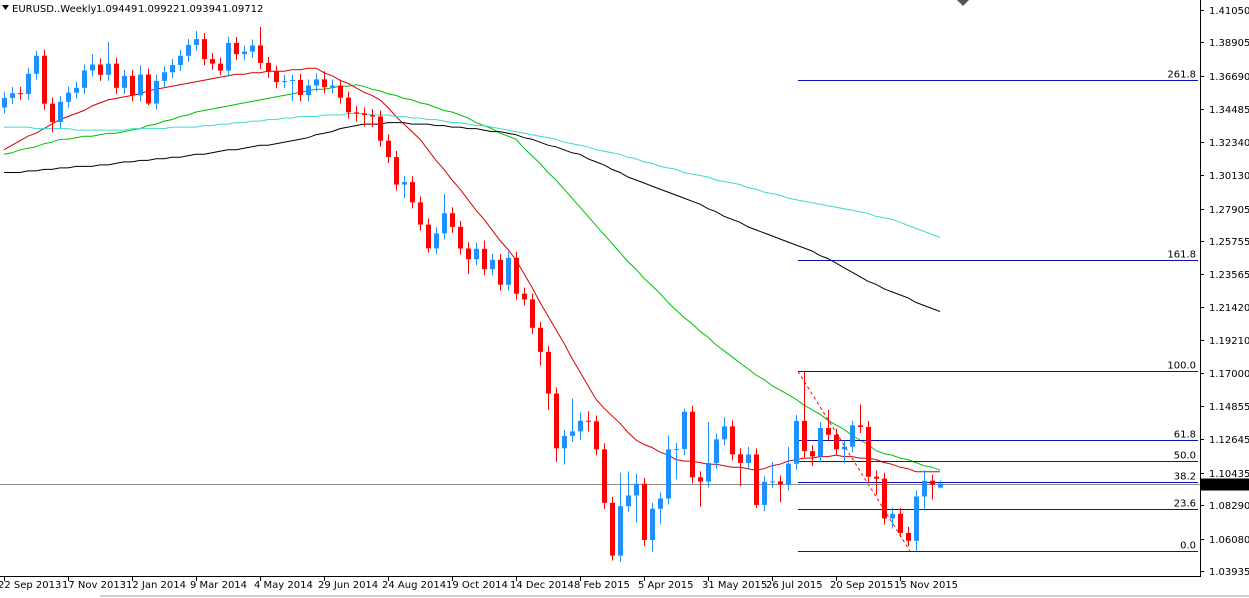 This screenshot has height=598, width=1249. What do you see at coordinates (158, 9) in the screenshot?
I see `ohlc-high: 1.09922` at bounding box center [158, 9].